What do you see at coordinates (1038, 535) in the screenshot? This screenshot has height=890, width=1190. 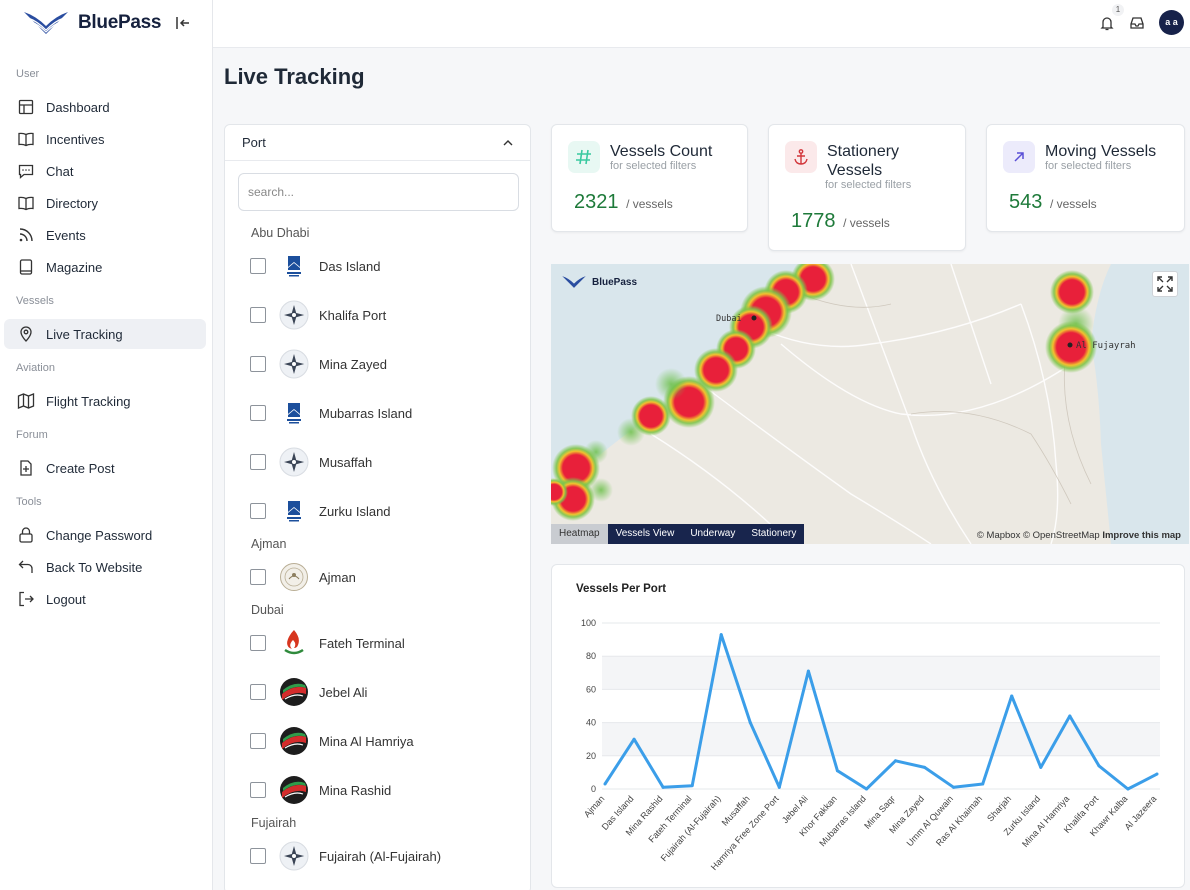 I see `map-attribution-text: © Mapbox © OpenStreetMap` at bounding box center [1038, 535].